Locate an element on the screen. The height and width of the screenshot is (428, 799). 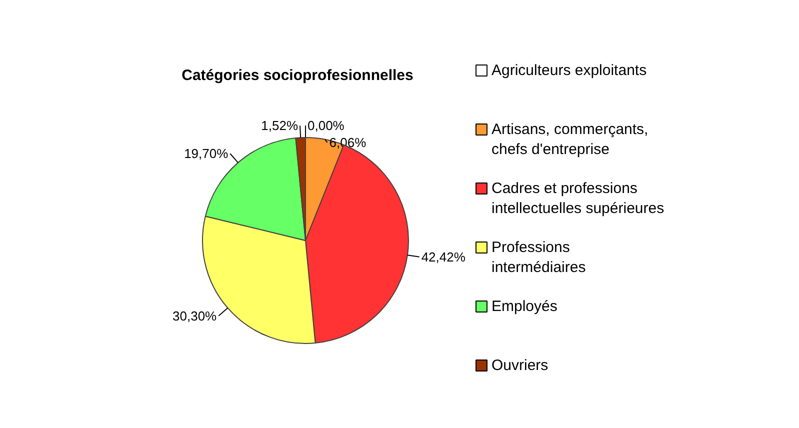
text: 0,00% is located at coordinates (326, 125).